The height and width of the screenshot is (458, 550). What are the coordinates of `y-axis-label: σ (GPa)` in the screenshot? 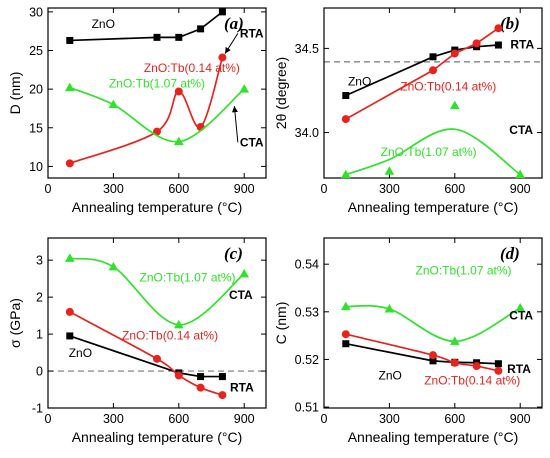 It's located at (15, 323).